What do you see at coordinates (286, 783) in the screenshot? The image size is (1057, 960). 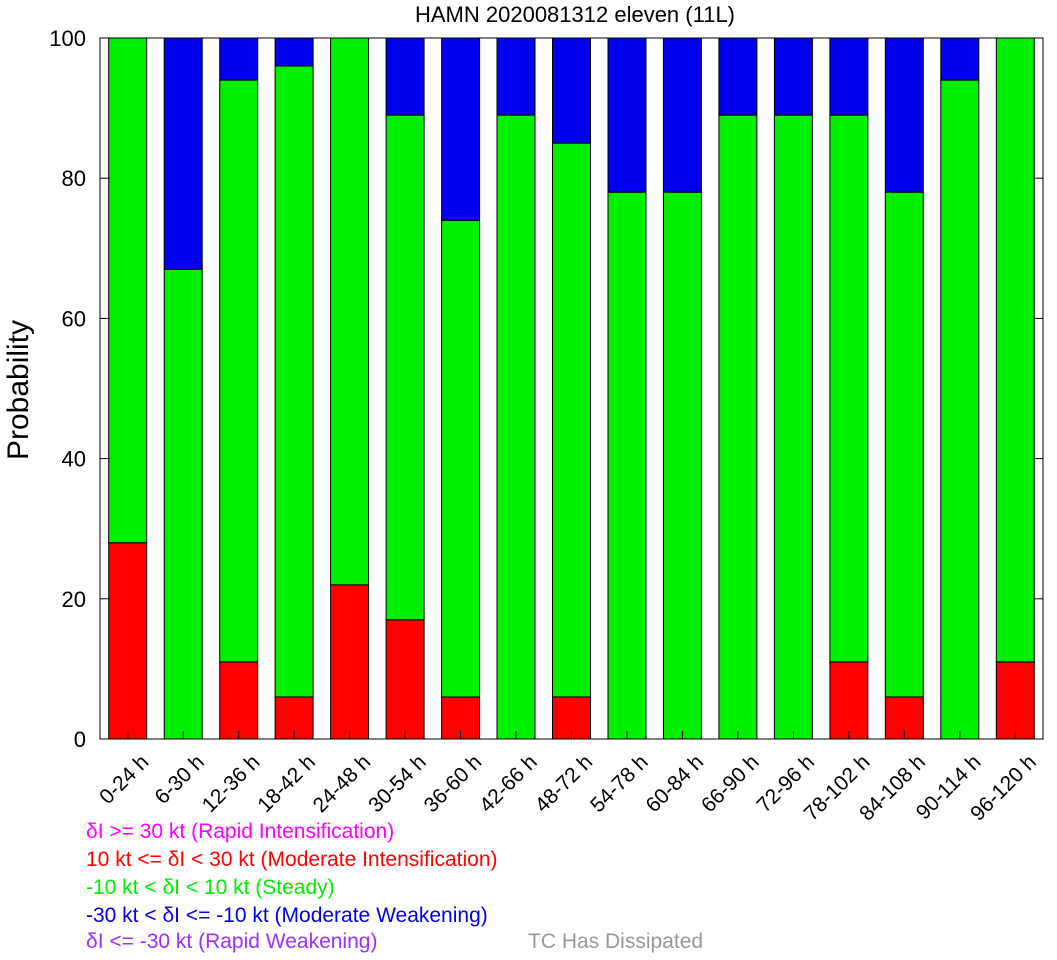 I see `x-tick-label: 18-42 h` at bounding box center [286, 783].